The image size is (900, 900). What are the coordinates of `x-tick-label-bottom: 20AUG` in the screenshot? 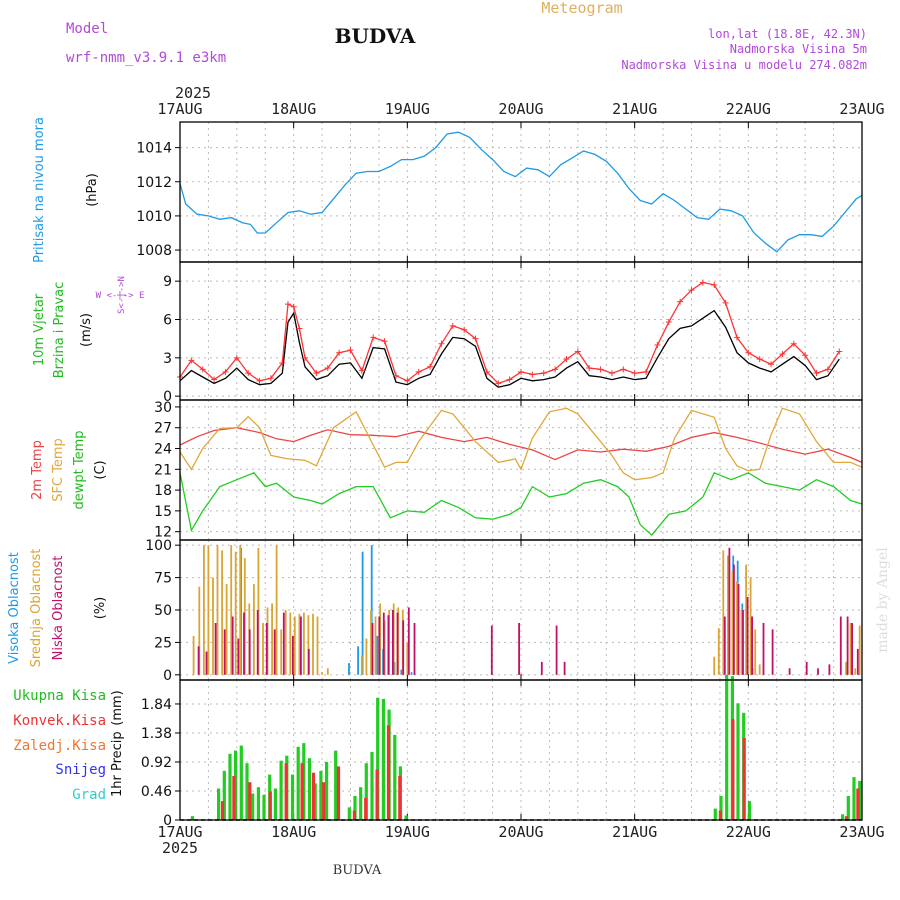 It's located at (520, 832).